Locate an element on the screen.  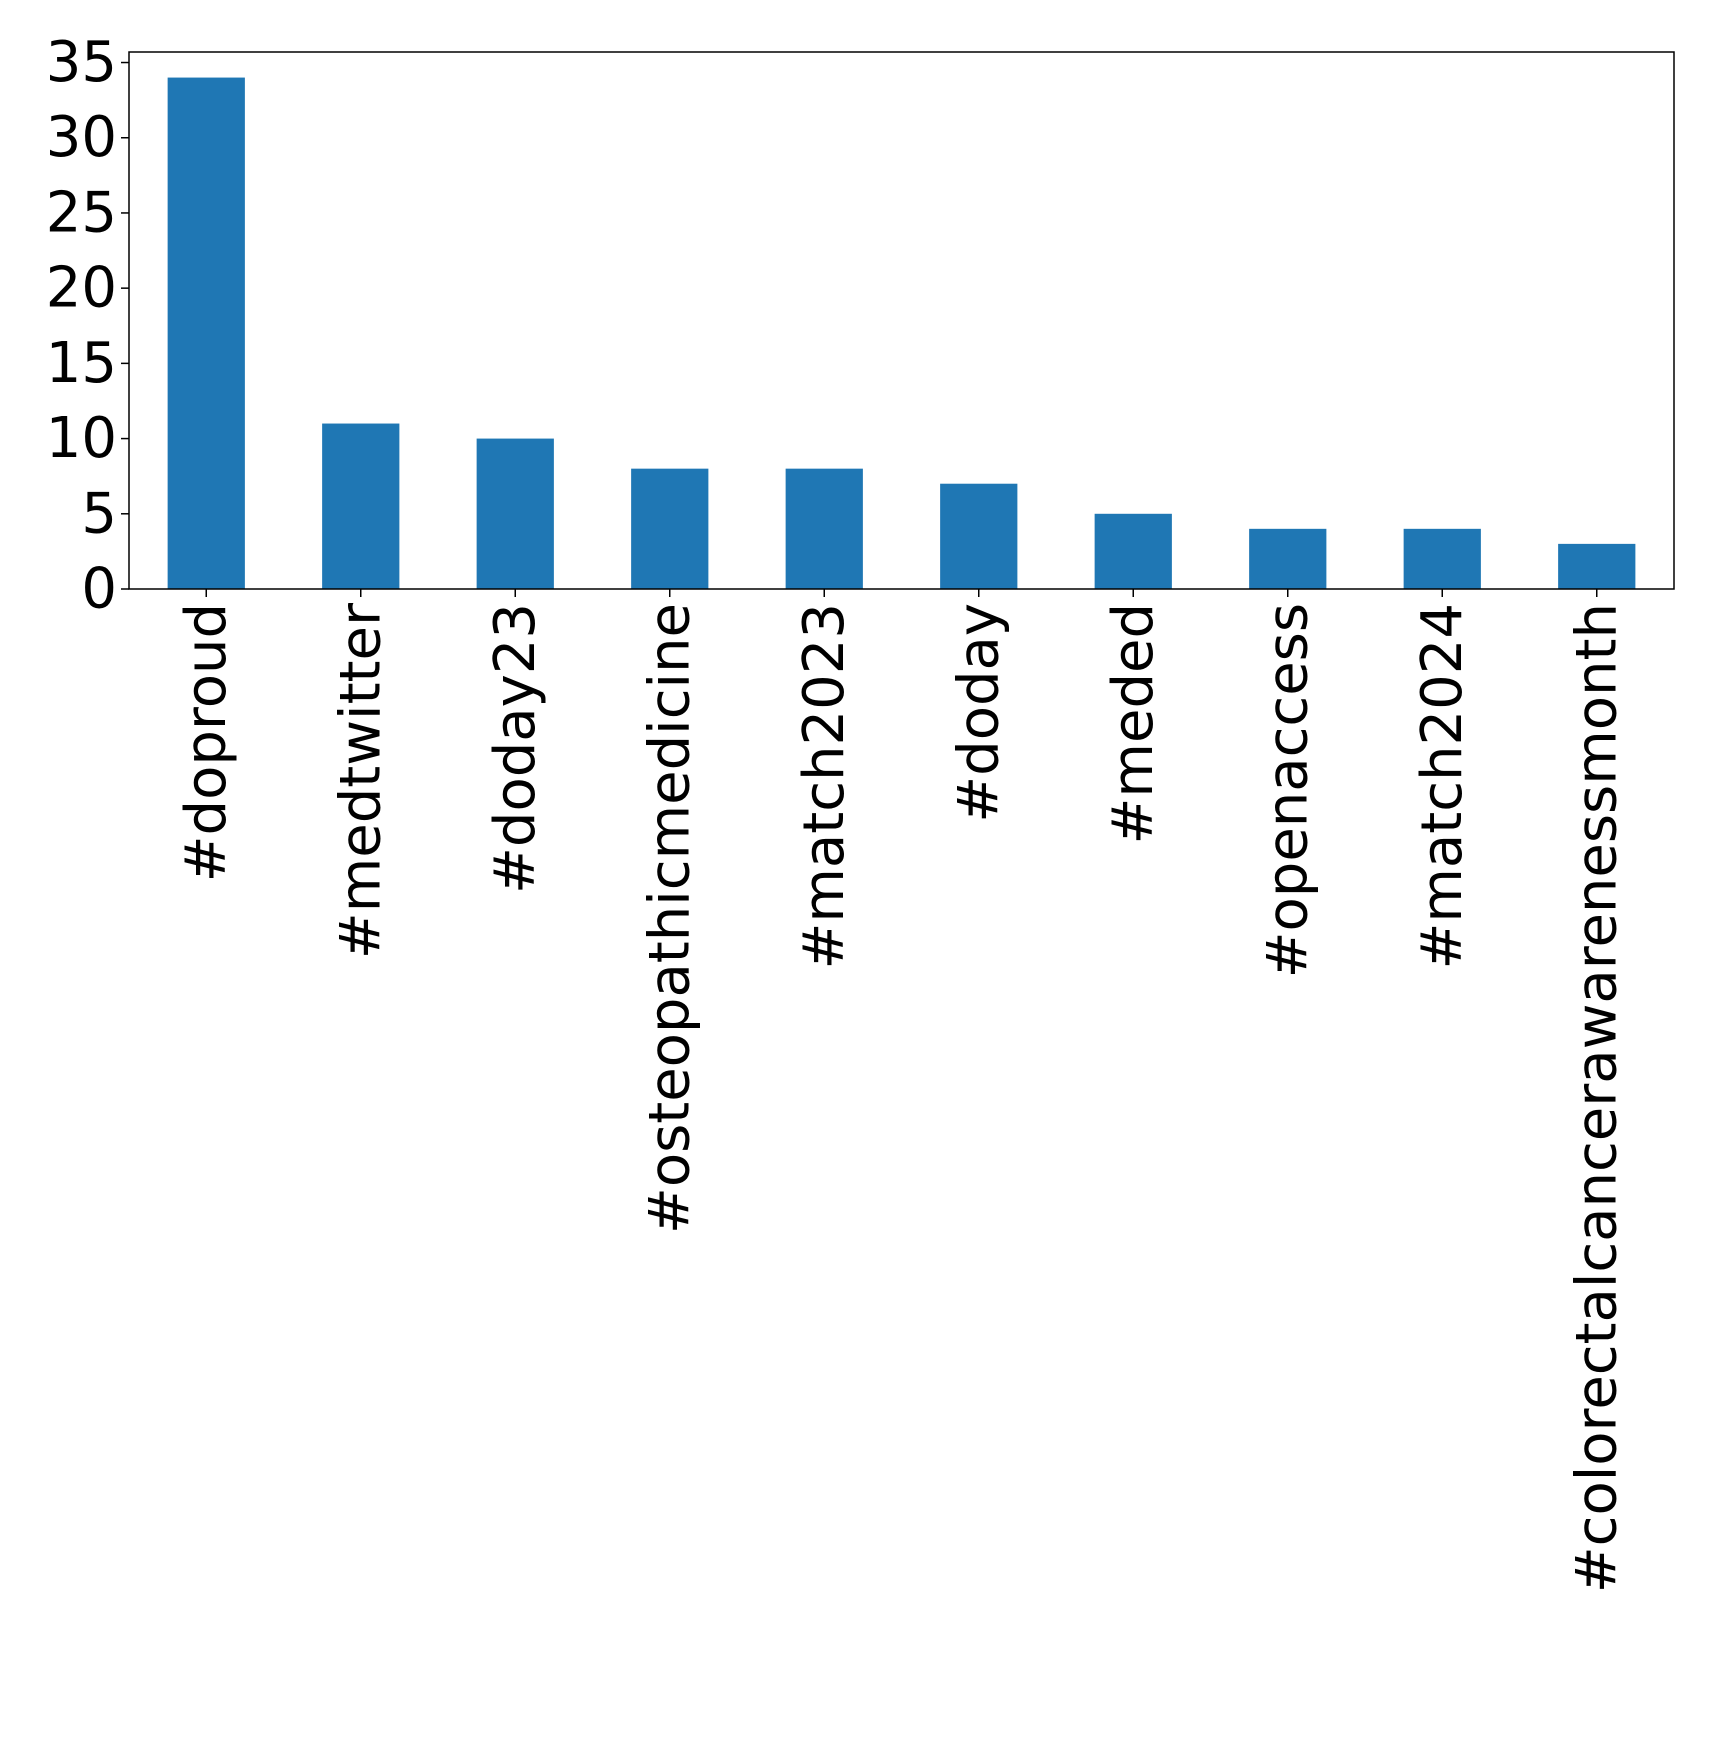
y-tick-label: 25 is located at coordinates (81, 212).